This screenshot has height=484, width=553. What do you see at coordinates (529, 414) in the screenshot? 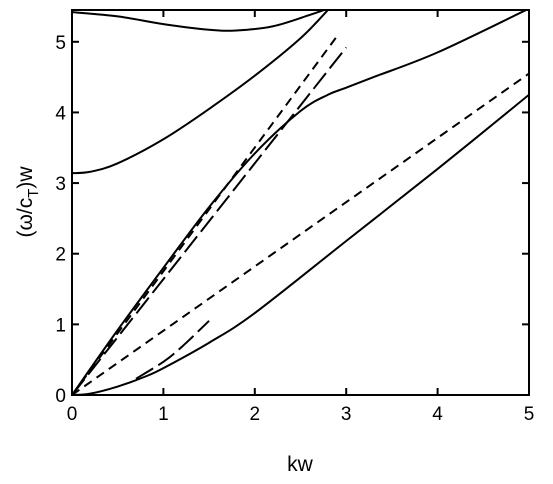
I see `x-tick-label: 5` at bounding box center [529, 414].